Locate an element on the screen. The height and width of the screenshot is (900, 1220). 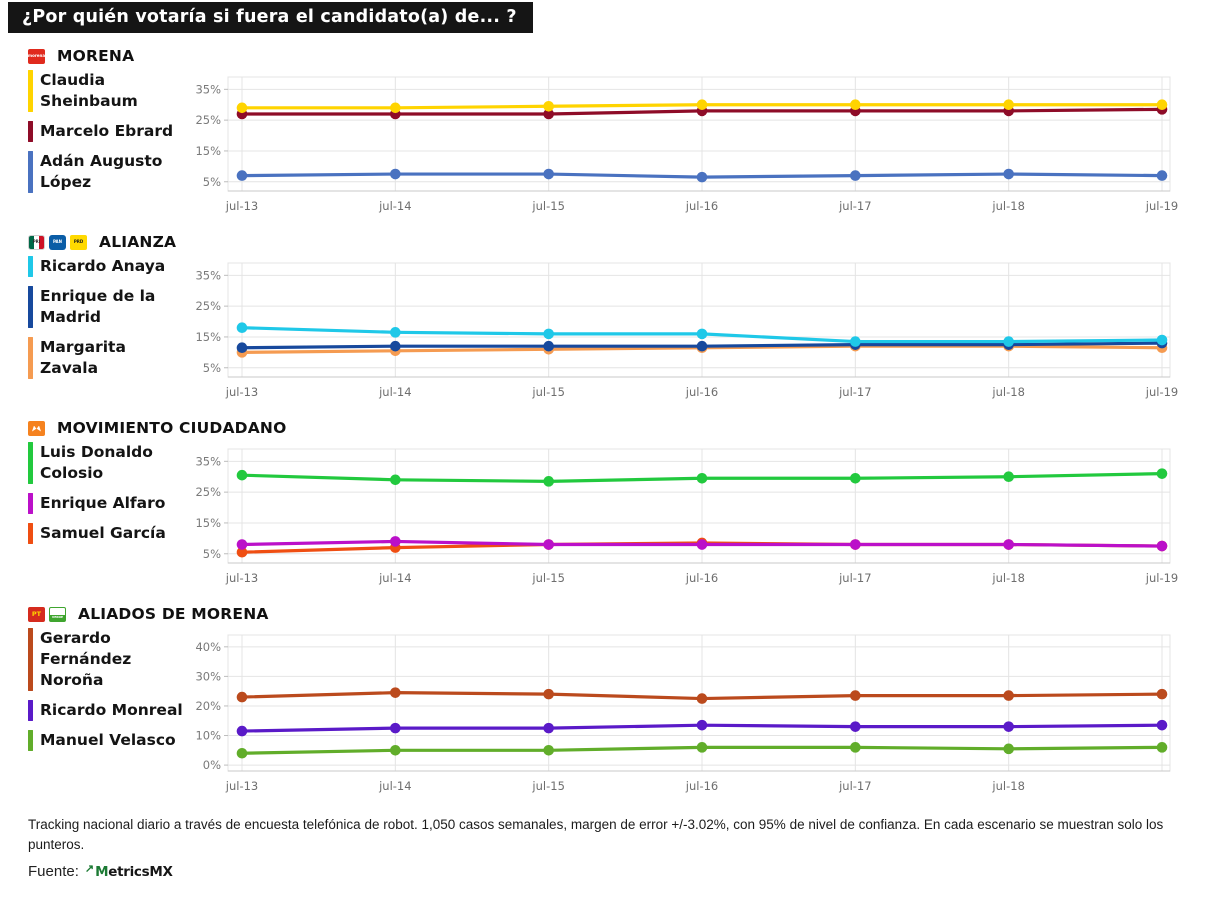
legend-item-gerardo-fern-ndez-noro-a: Gerardo Fernández Noroña is located at coordinates (107, 660).